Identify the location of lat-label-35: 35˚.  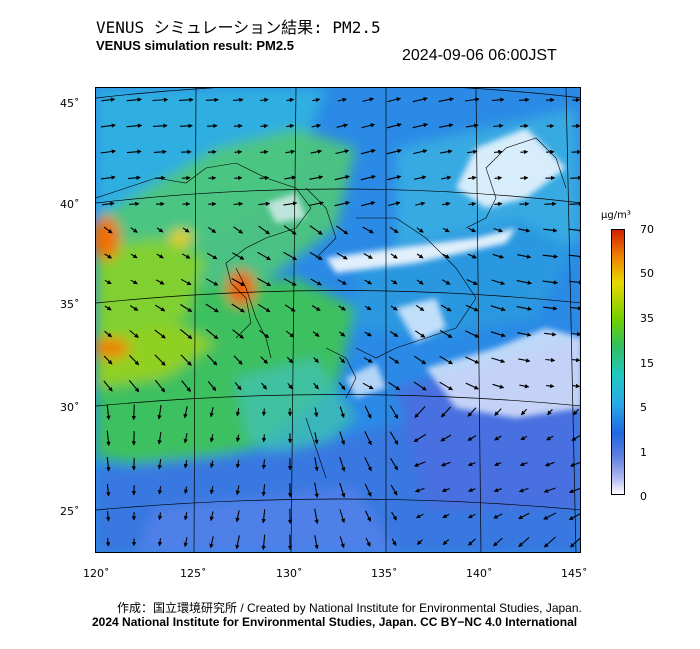
(70, 304).